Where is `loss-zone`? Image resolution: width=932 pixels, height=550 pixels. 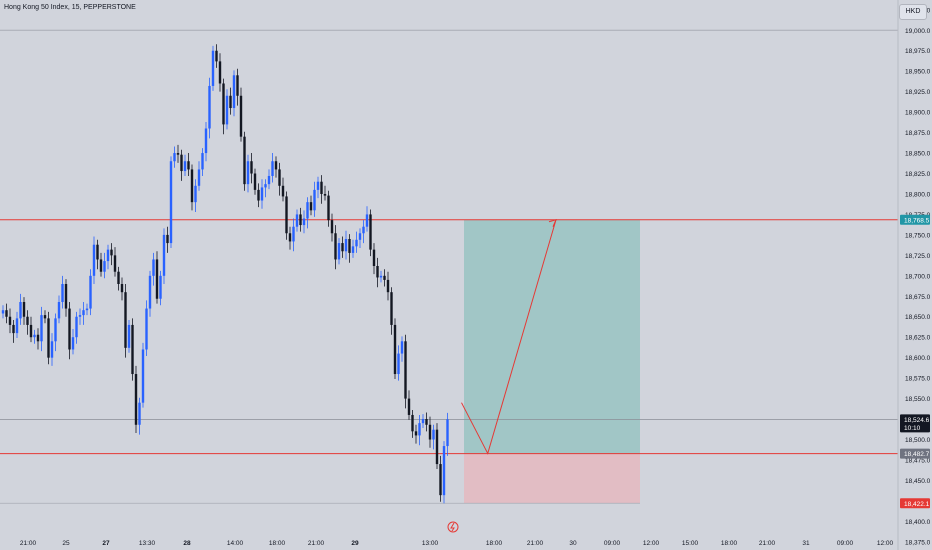
loss-zone is located at coordinates (552, 478).